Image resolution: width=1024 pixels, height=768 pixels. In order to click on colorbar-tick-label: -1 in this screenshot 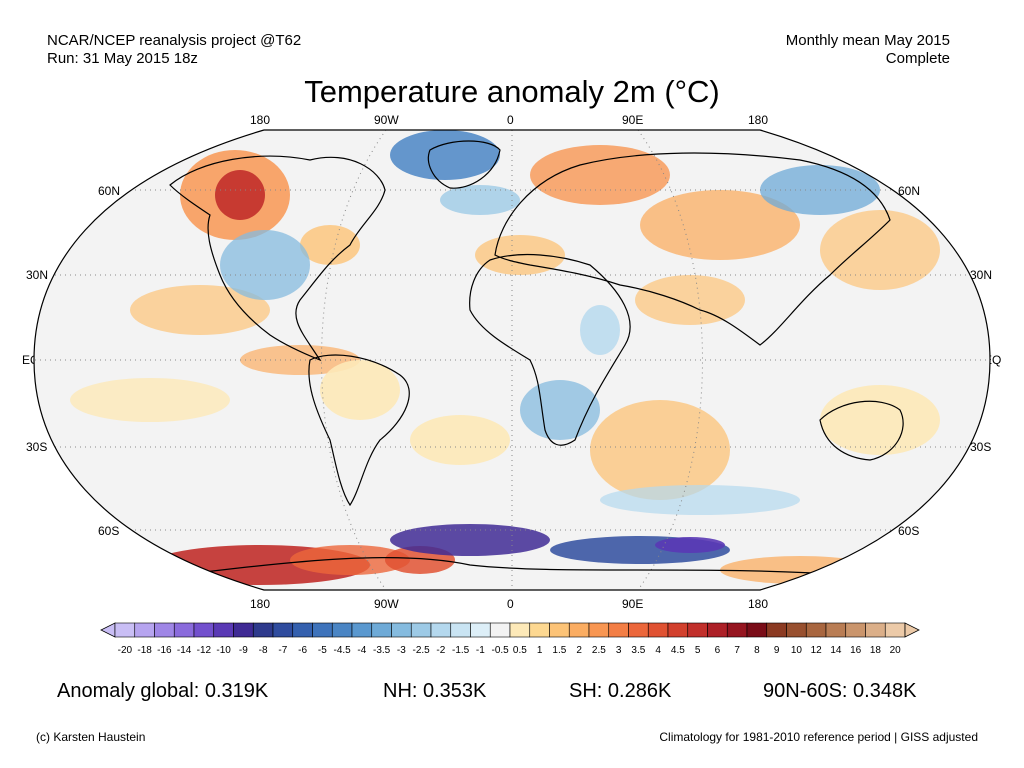, I will do `click(480, 650)`.